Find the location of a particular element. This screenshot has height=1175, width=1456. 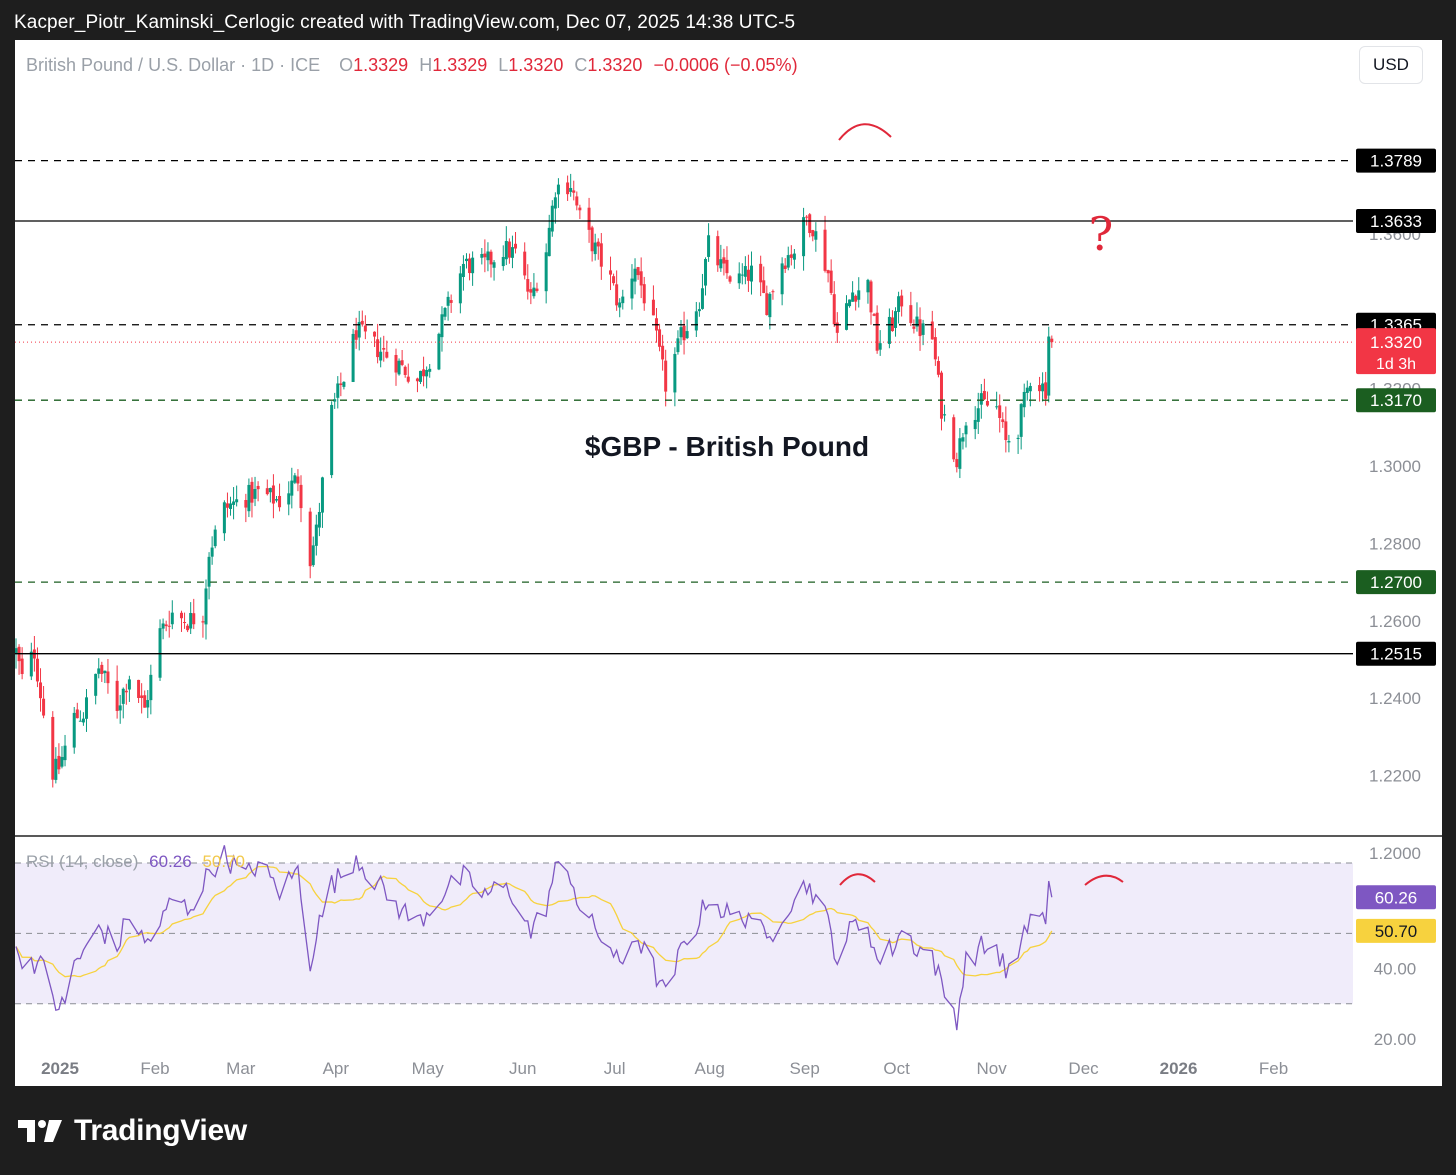

time-axis-label: Nov is located at coordinates (991, 1068).